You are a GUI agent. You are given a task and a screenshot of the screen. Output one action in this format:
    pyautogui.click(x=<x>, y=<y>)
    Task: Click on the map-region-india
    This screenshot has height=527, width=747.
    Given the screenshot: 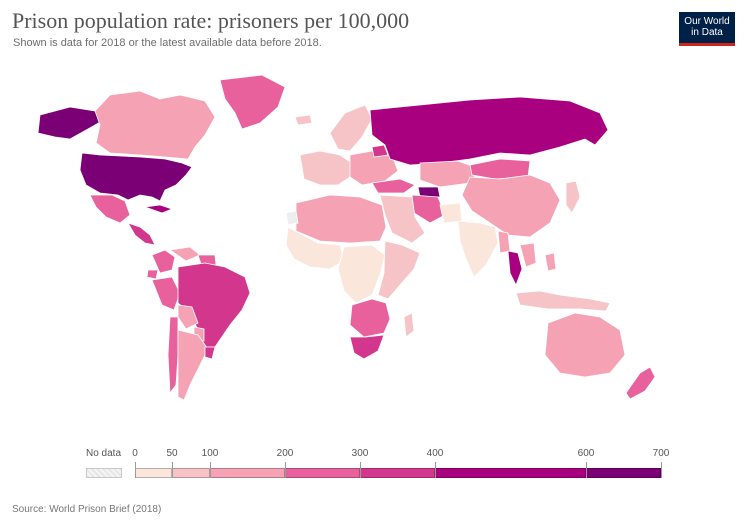 What is the action you would take?
    pyautogui.click(x=478, y=249)
    